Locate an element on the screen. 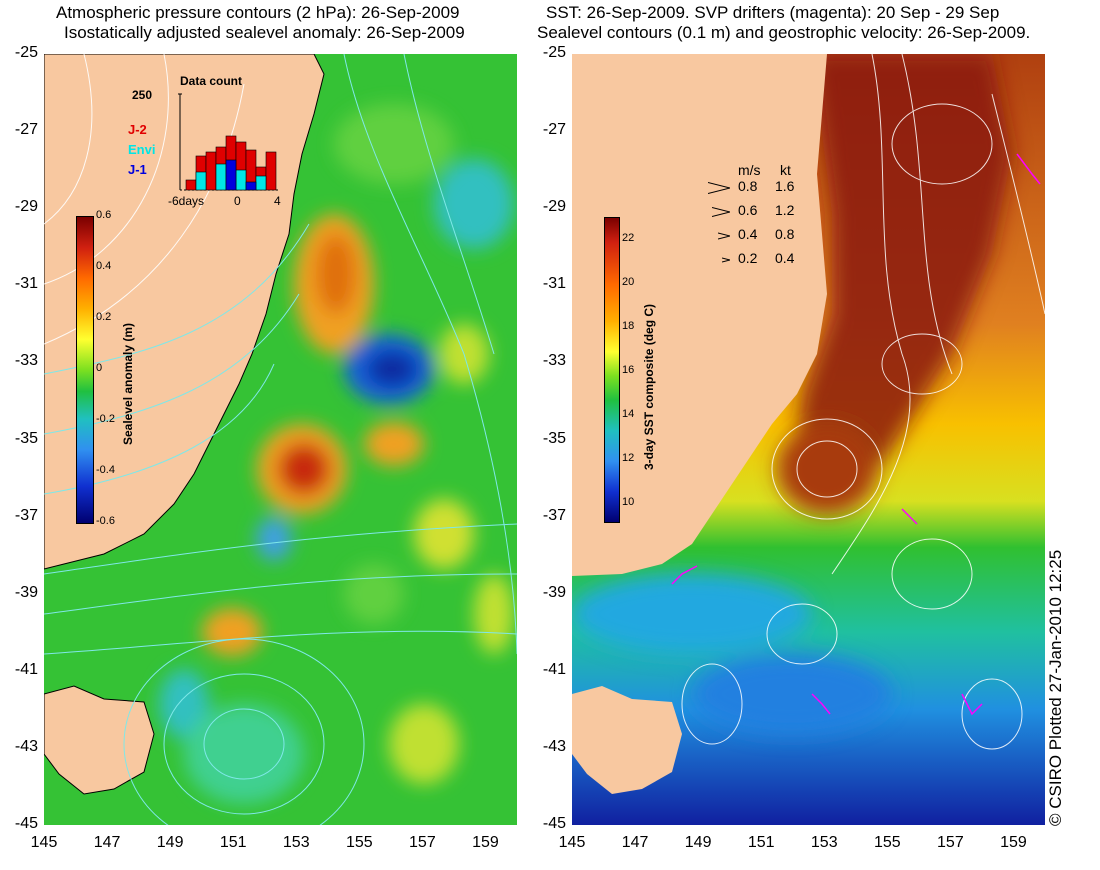 The image size is (1100, 870). sealevel-colorbar-tick: 0.4 is located at coordinates (104, 266).